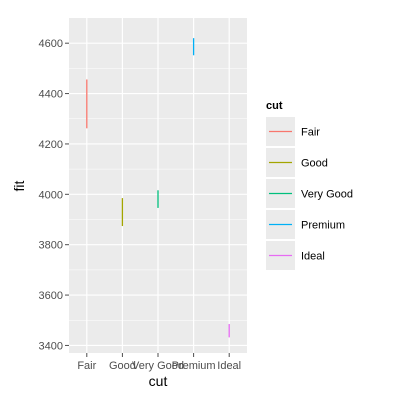  Describe the element at coordinates (51, 95) in the screenshot. I see `y-tick-label: 4400` at that location.